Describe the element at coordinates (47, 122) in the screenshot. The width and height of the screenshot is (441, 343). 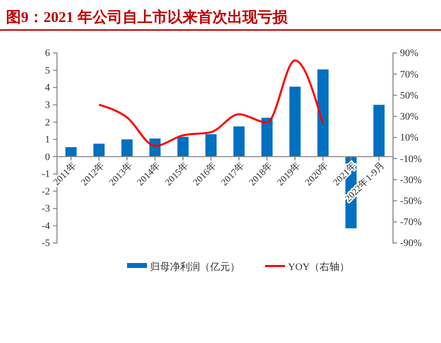
I see `y-tick-label: 2` at that location.